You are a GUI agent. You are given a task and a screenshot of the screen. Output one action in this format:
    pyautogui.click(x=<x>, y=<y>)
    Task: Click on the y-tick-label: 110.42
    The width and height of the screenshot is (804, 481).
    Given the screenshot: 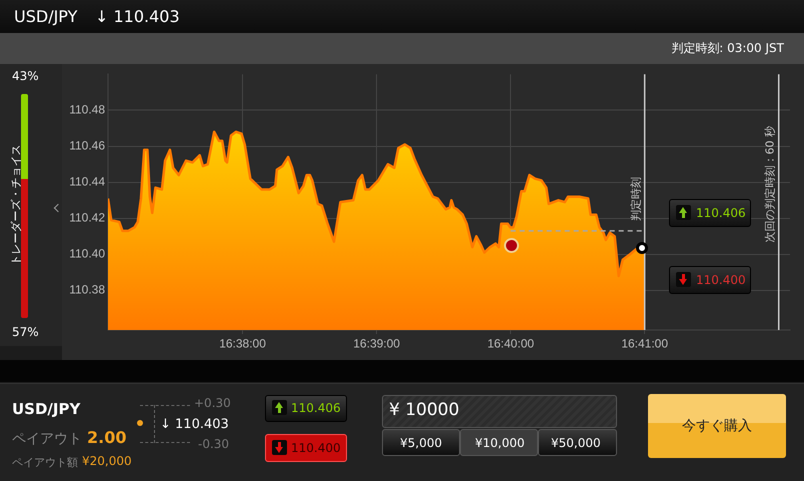 What is the action you would take?
    pyautogui.click(x=87, y=217)
    